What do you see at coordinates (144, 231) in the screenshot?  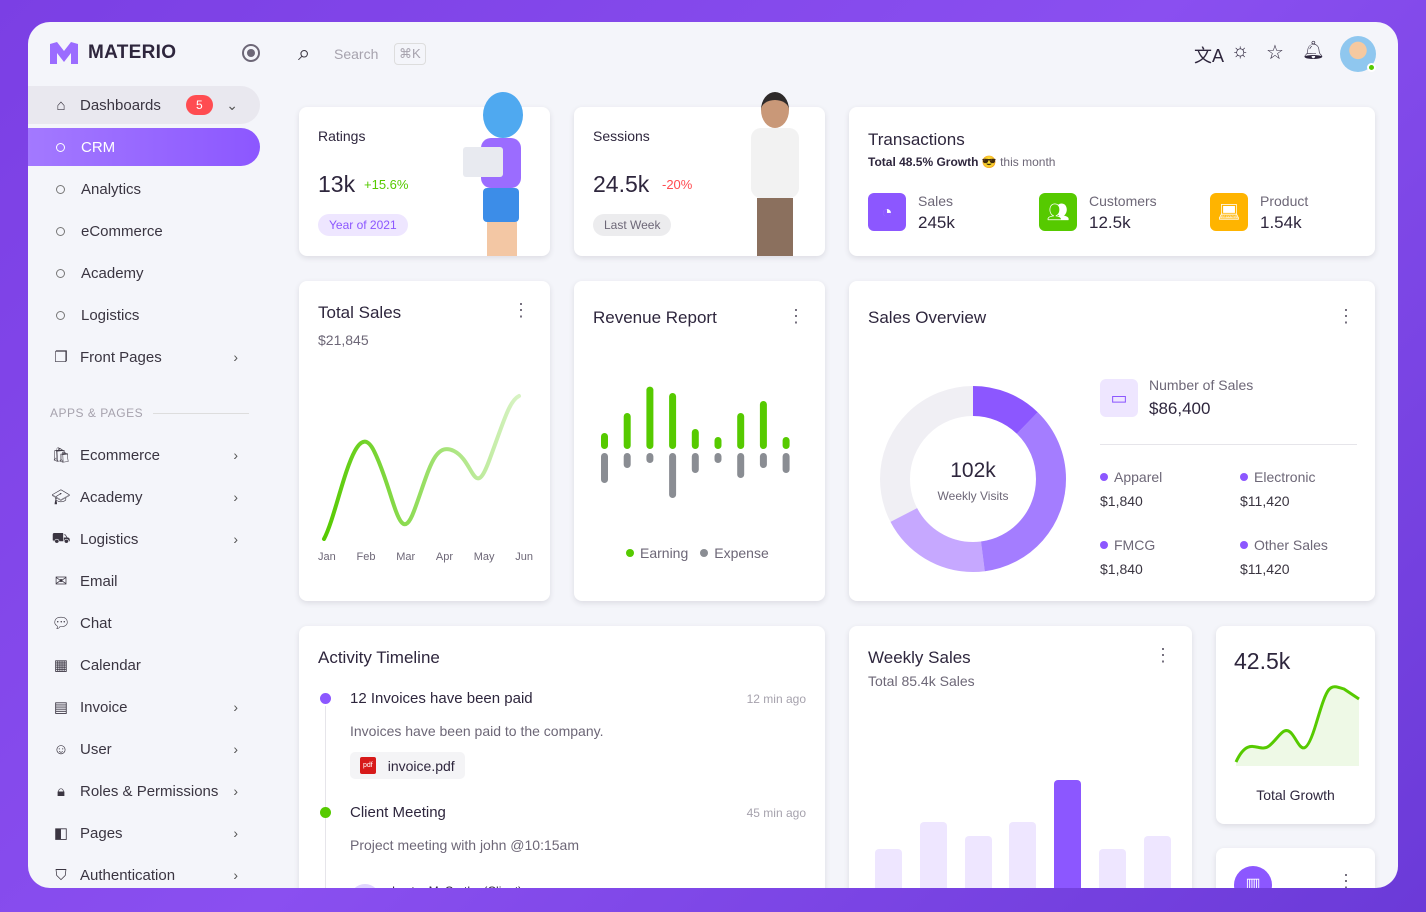 I see `sidebar-item-ecommerce: eCommerce` at bounding box center [144, 231].